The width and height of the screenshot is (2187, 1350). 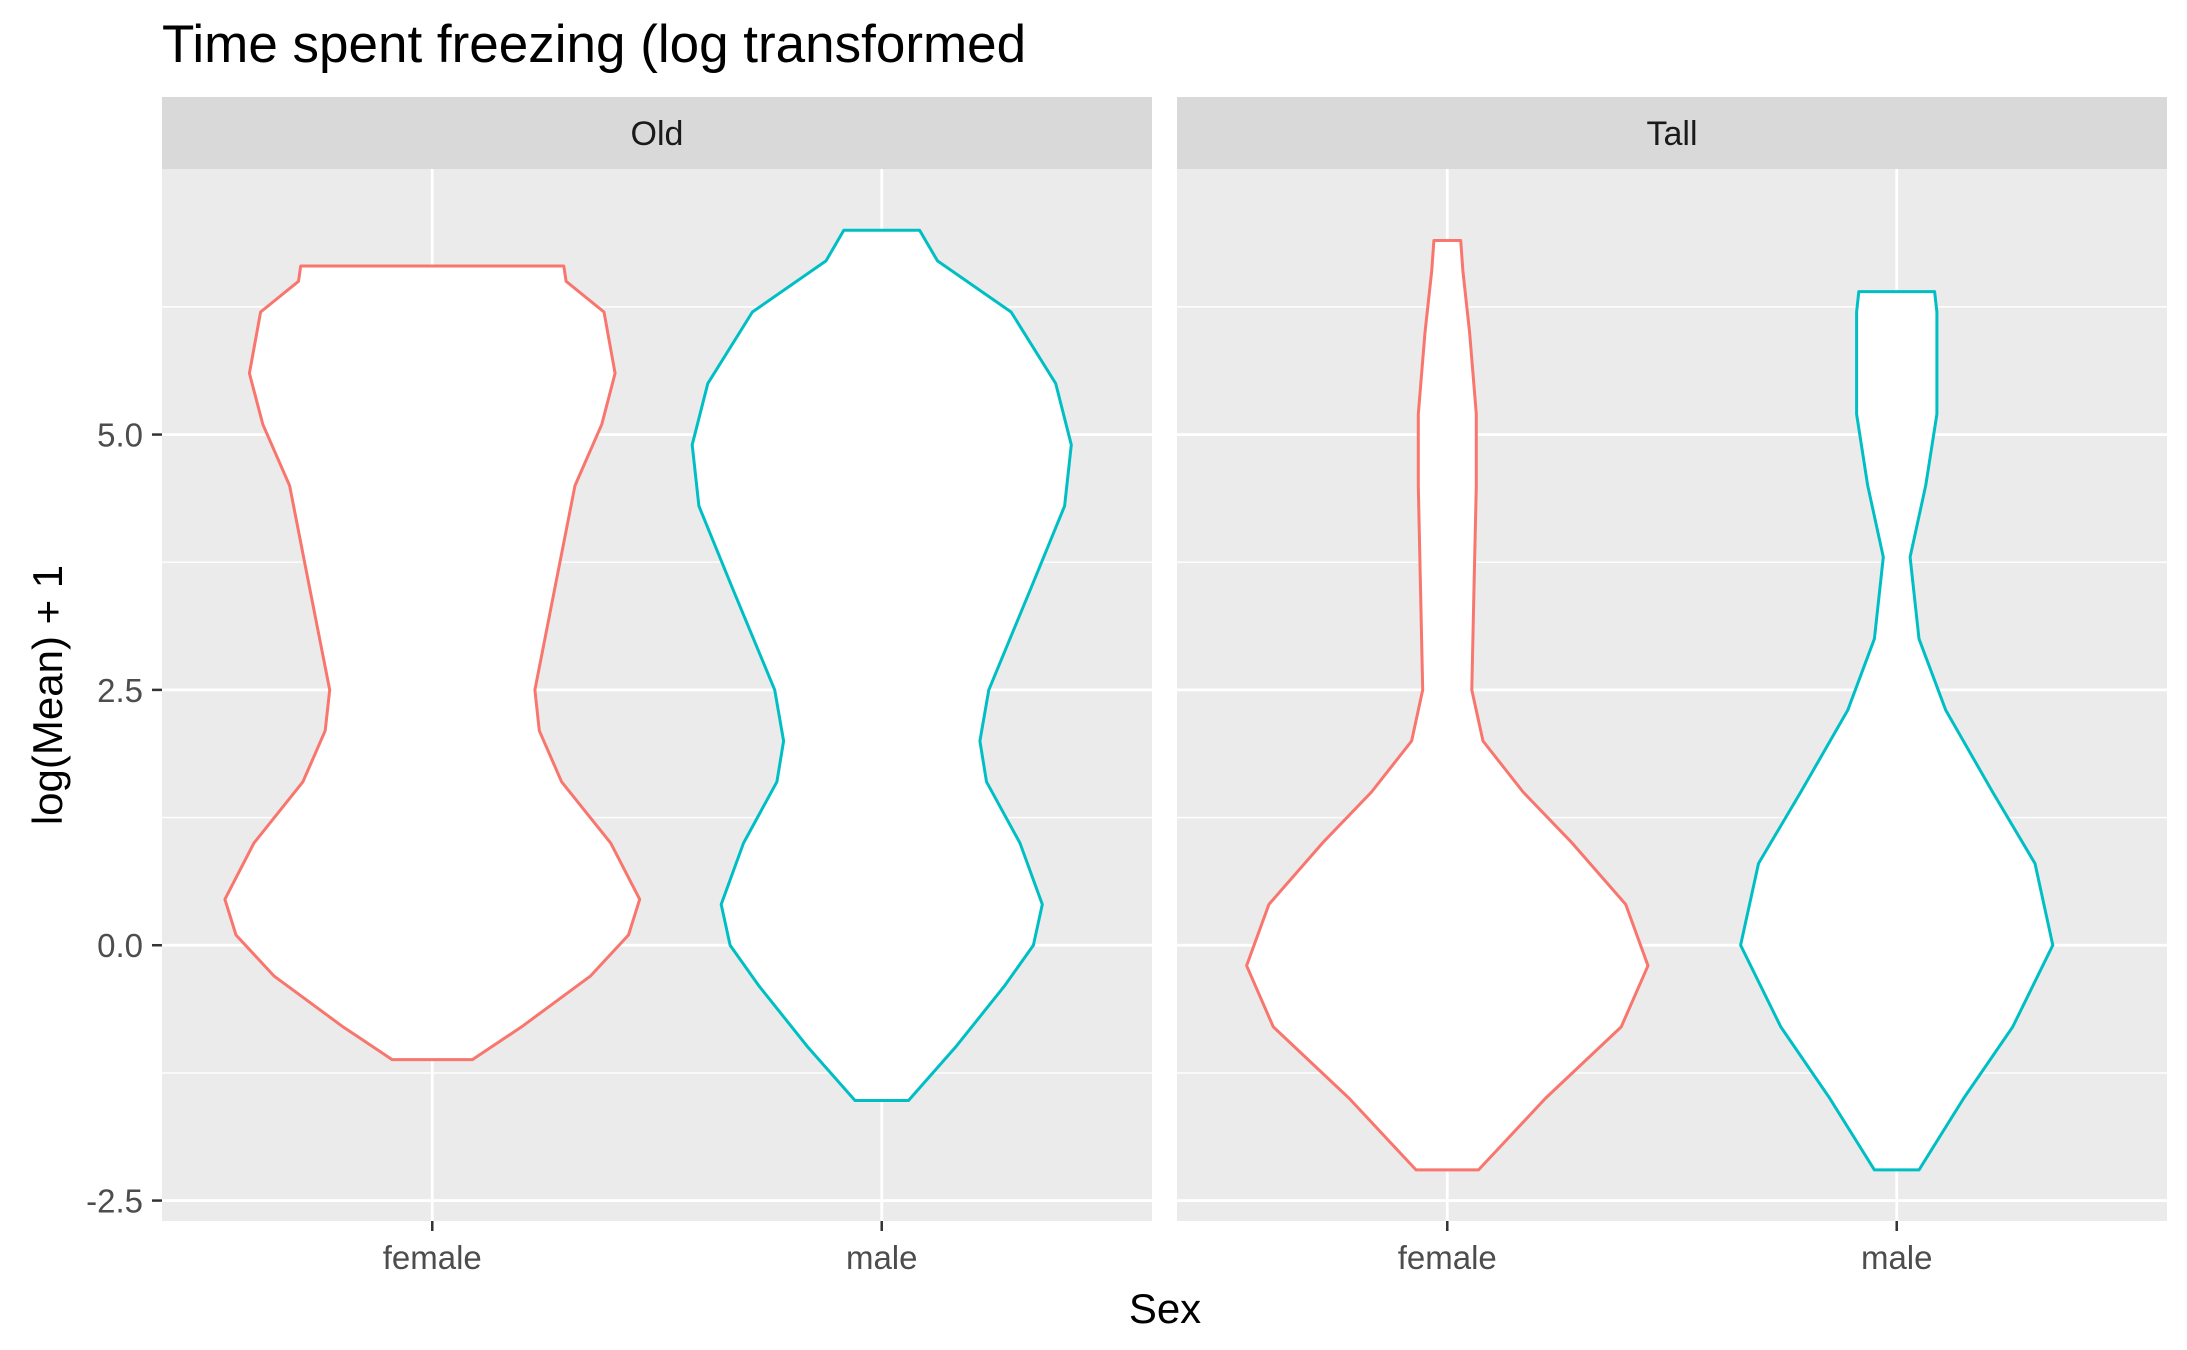 I want to click on y-tick-label: 2.5, so click(x=120, y=690).